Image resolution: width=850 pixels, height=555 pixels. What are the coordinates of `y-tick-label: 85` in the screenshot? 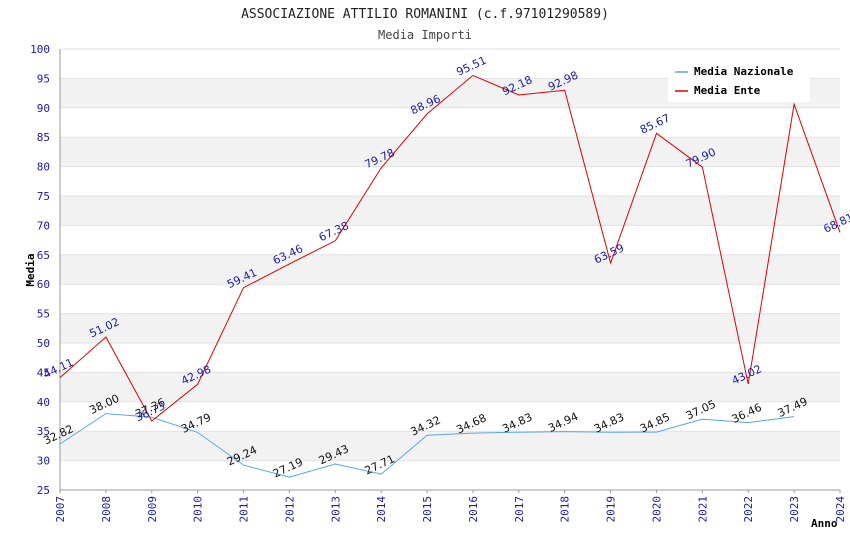 It's located at (43, 137).